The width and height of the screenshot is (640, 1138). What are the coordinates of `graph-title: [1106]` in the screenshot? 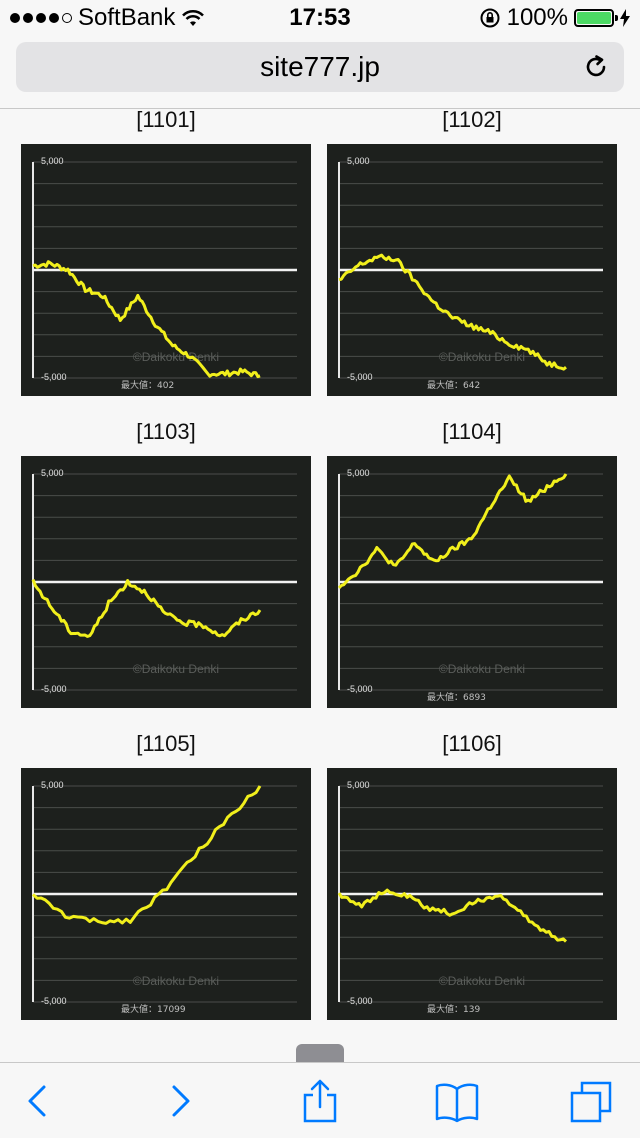 It's located at (472, 743).